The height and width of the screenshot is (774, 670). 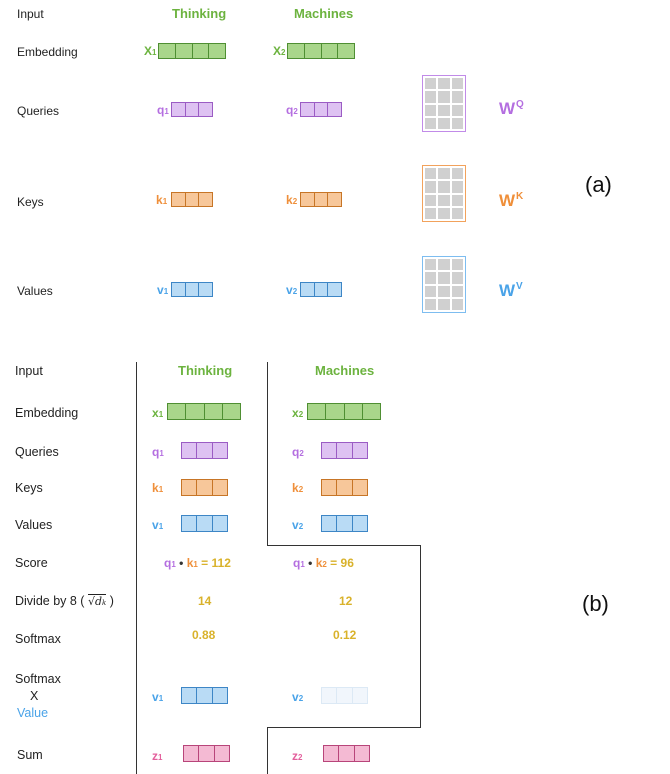 I want to click on score-1-expression: q1 • k1 = 112, so click(x=197, y=563).